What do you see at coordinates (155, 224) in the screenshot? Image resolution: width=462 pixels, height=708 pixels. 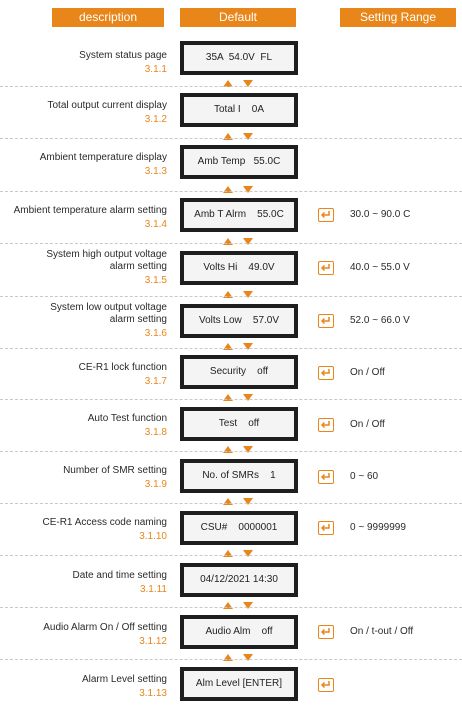 I see `menu-code: 3.1.4` at bounding box center [155, 224].